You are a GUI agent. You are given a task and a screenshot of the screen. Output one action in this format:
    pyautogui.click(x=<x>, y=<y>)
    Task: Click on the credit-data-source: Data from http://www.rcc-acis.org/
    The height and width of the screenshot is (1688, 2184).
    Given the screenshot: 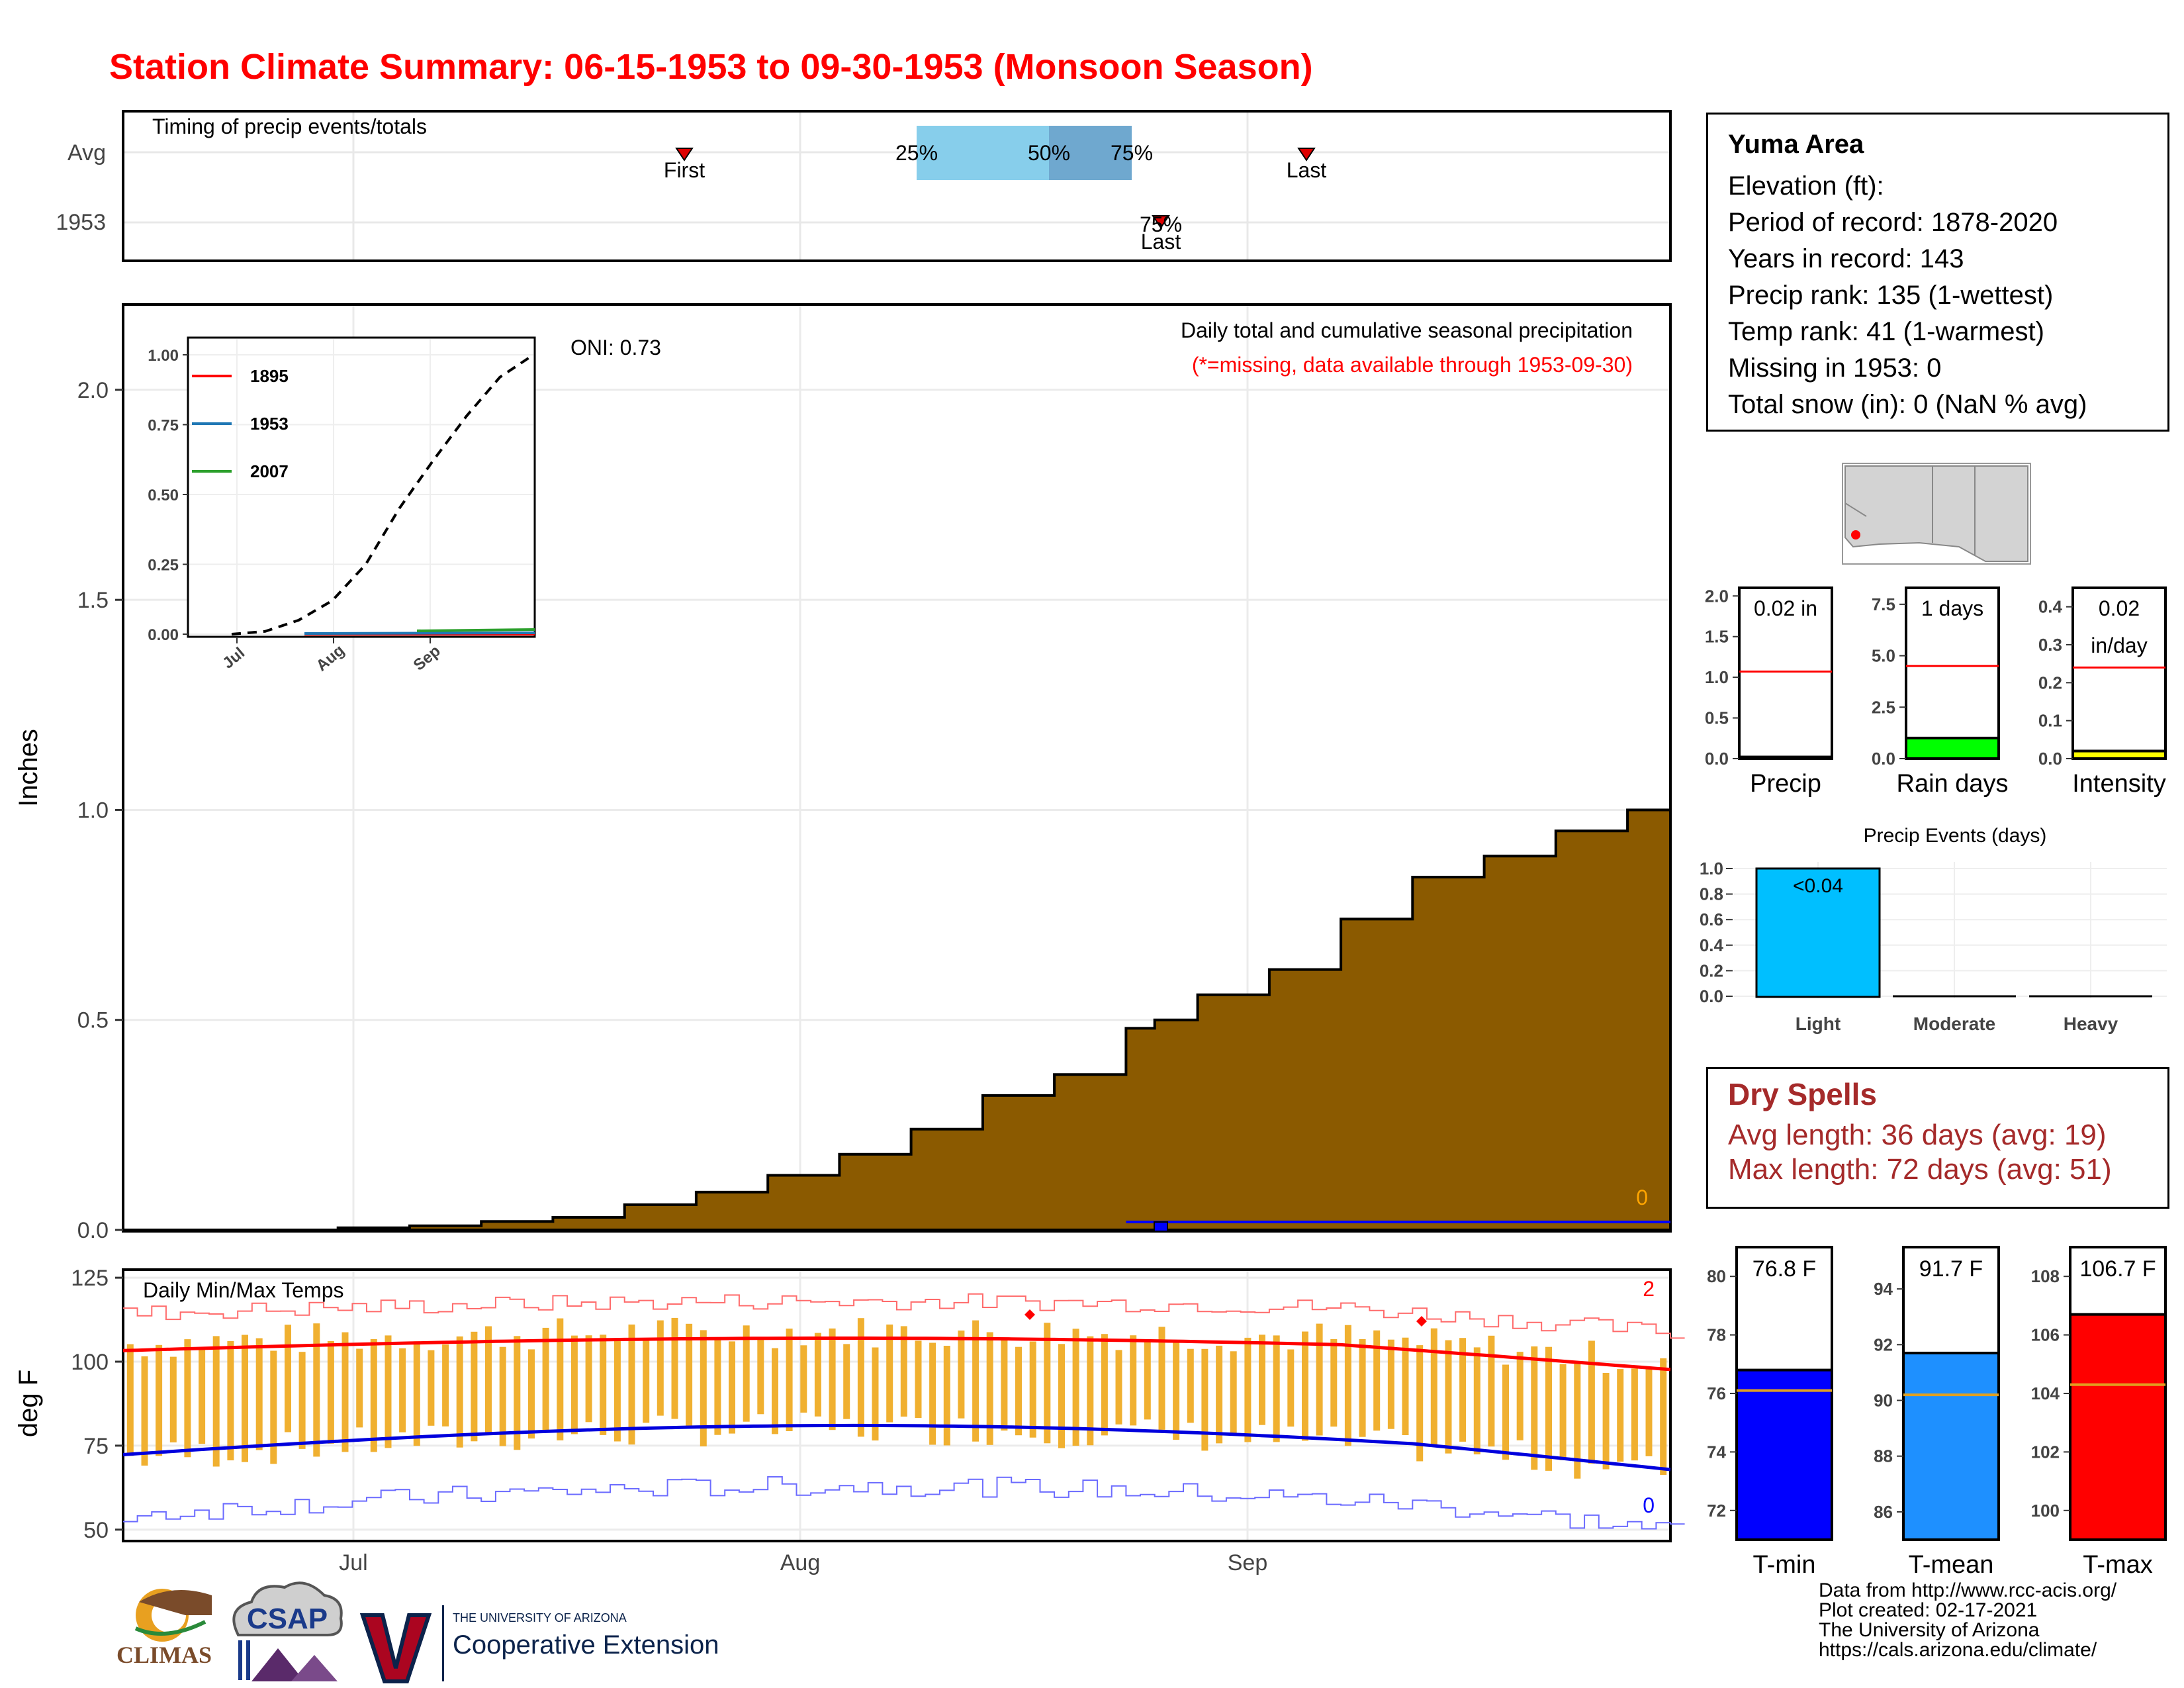 What is the action you would take?
    pyautogui.click(x=1968, y=1590)
    